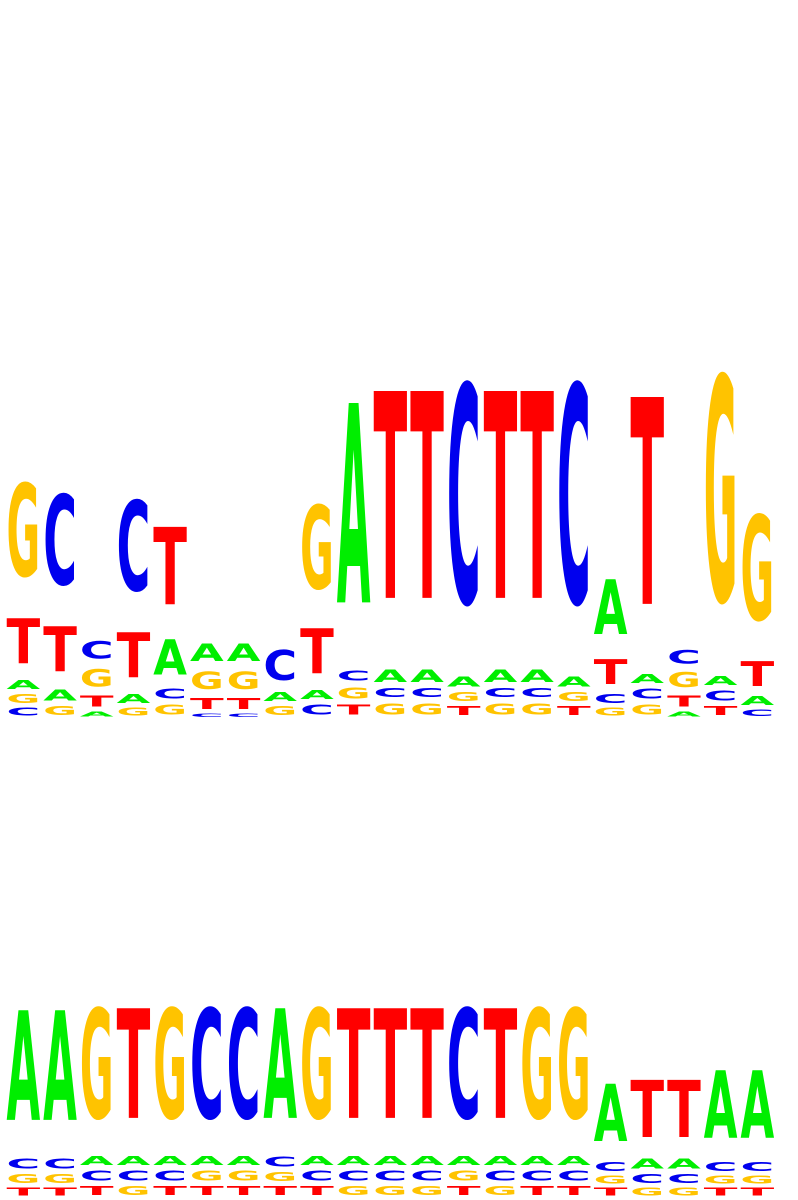 The width and height of the screenshot is (798, 1200). I want to click on letter-A-pos6: A, so click(207, 653).